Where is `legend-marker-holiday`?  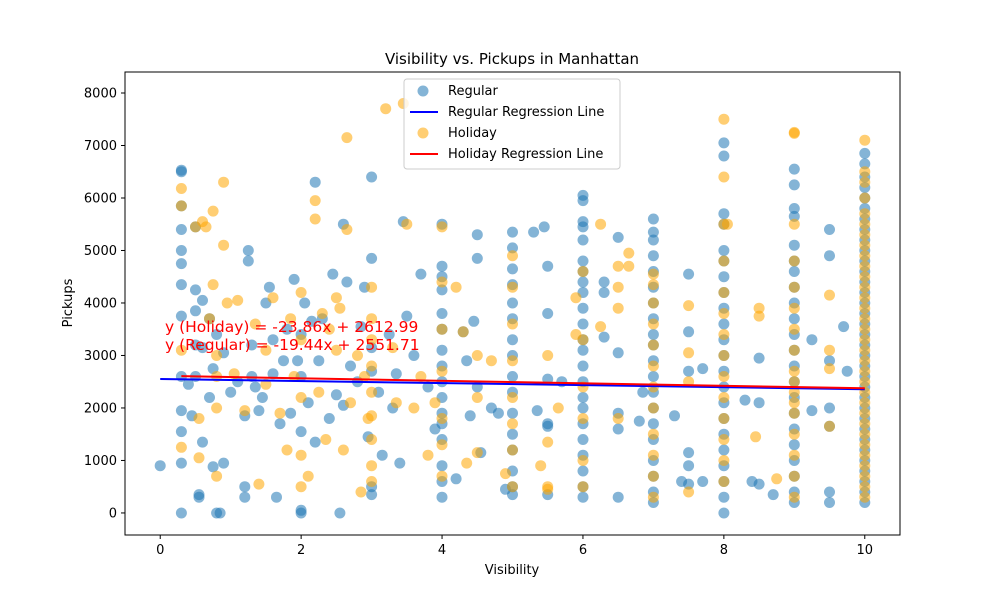 legend-marker-holiday is located at coordinates (423, 133).